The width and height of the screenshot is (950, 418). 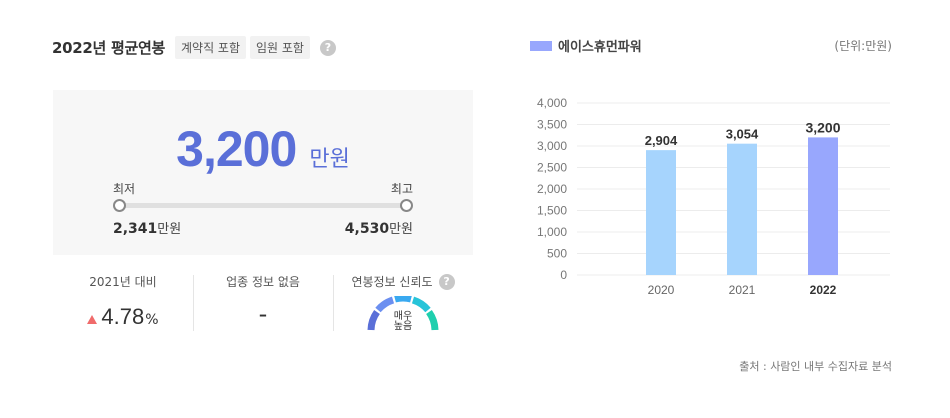 I want to click on reliability-level-line1: 매우, so click(x=403, y=316).